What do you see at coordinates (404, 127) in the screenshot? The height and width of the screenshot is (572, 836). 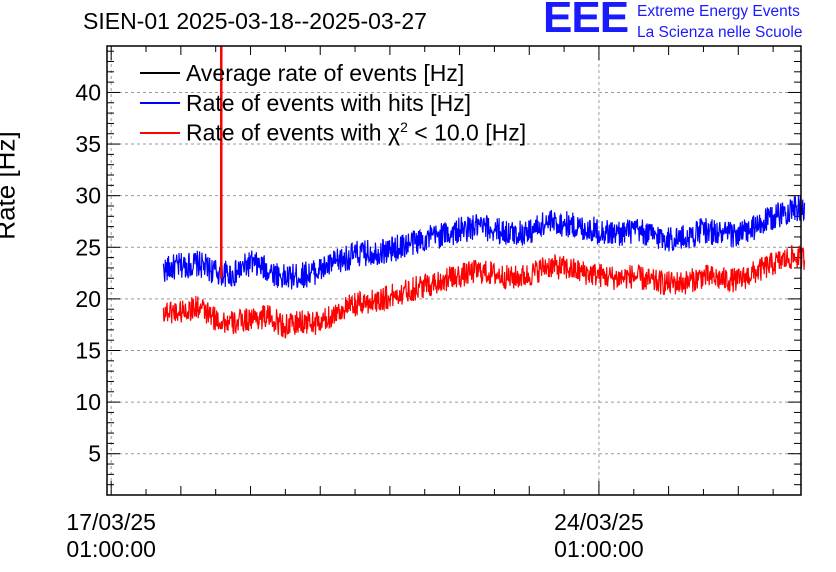 I see `legend-label-superscript-2: 2` at bounding box center [404, 127].